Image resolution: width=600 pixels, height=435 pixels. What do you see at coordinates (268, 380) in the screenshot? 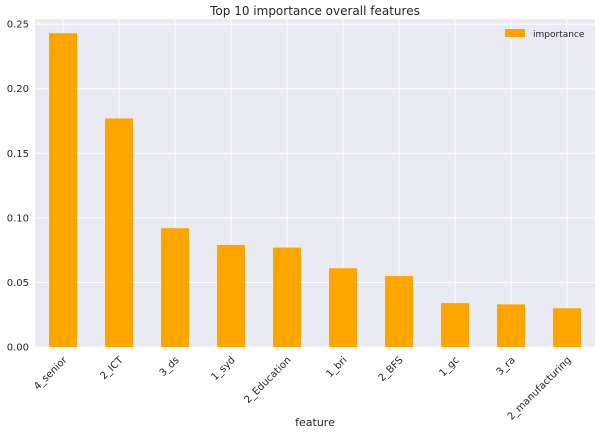
I see `x-tick-label: 2_Education` at bounding box center [268, 380].